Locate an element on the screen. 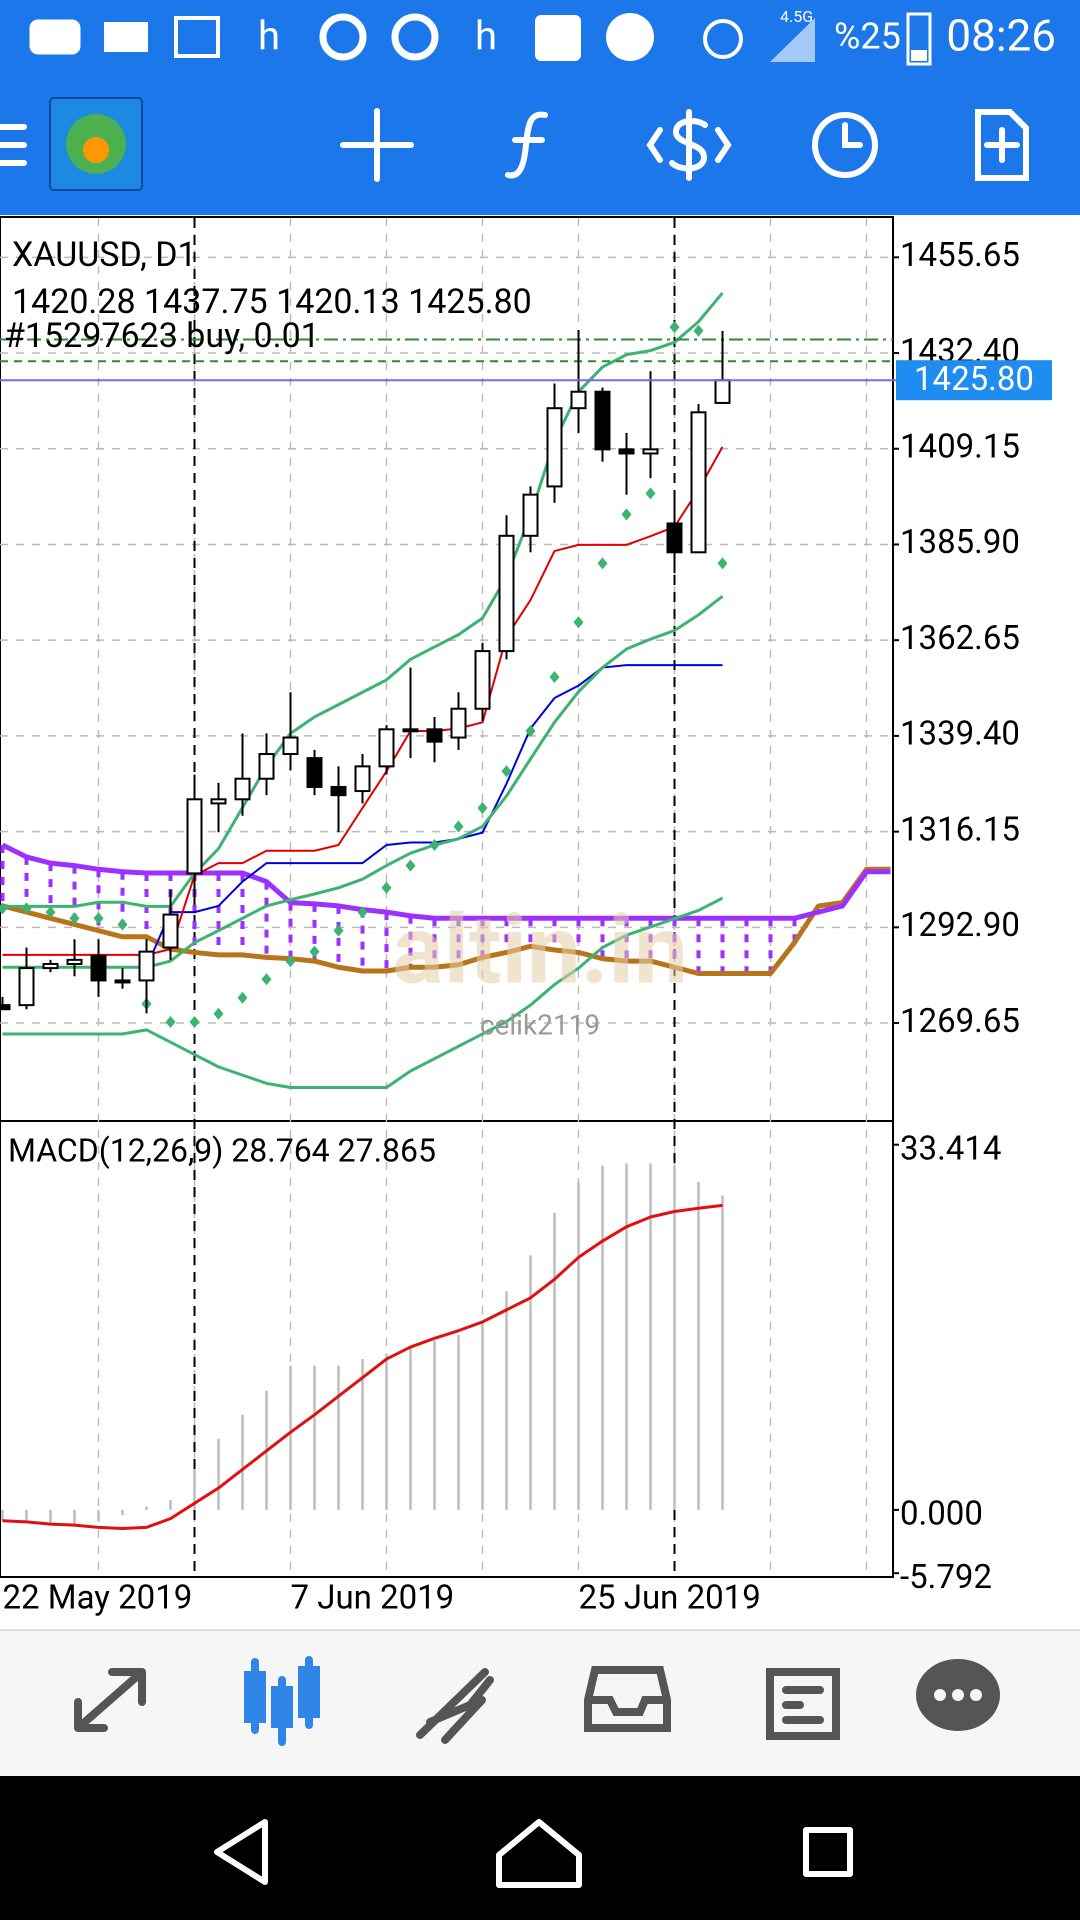 The image size is (1080, 1920). mail-icon is located at coordinates (126, 37).